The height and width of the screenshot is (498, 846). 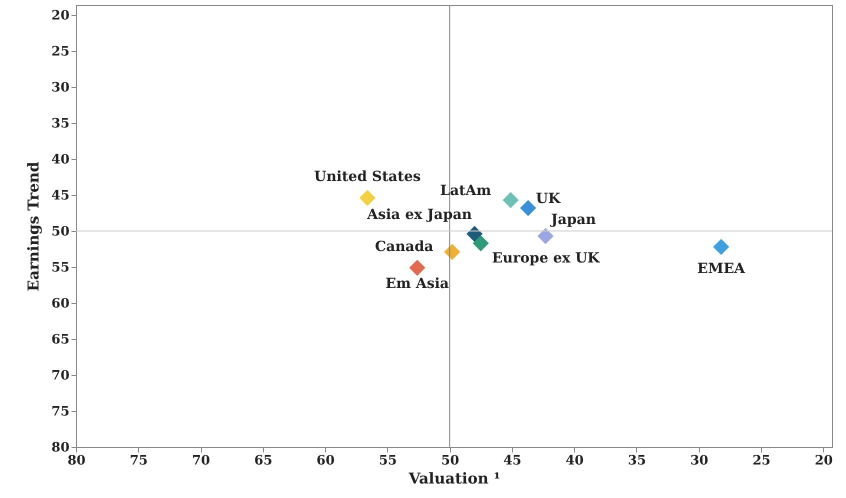 What do you see at coordinates (60, 412) in the screenshot?
I see `y-tick-label: 75` at bounding box center [60, 412].